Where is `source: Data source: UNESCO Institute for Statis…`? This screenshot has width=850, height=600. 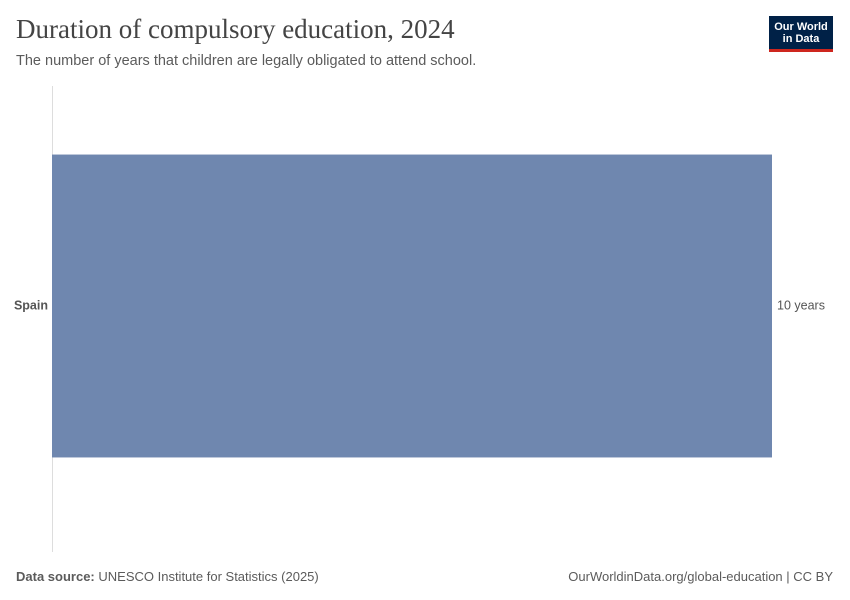 source: Data source: UNESCO Institute for Statis… is located at coordinates (167, 576).